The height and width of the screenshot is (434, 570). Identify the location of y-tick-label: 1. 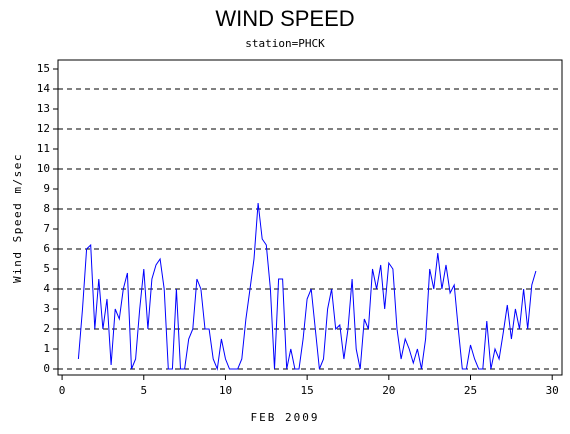
(46, 348).